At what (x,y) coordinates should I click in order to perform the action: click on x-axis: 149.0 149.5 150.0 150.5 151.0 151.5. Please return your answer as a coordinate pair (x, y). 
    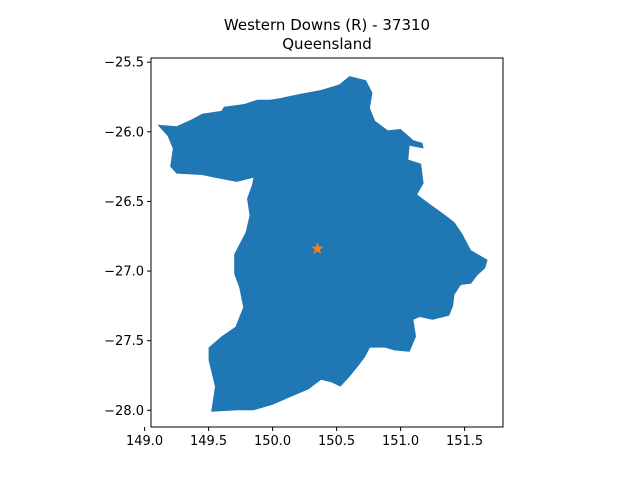
    Looking at the image, I should click on (304, 438).